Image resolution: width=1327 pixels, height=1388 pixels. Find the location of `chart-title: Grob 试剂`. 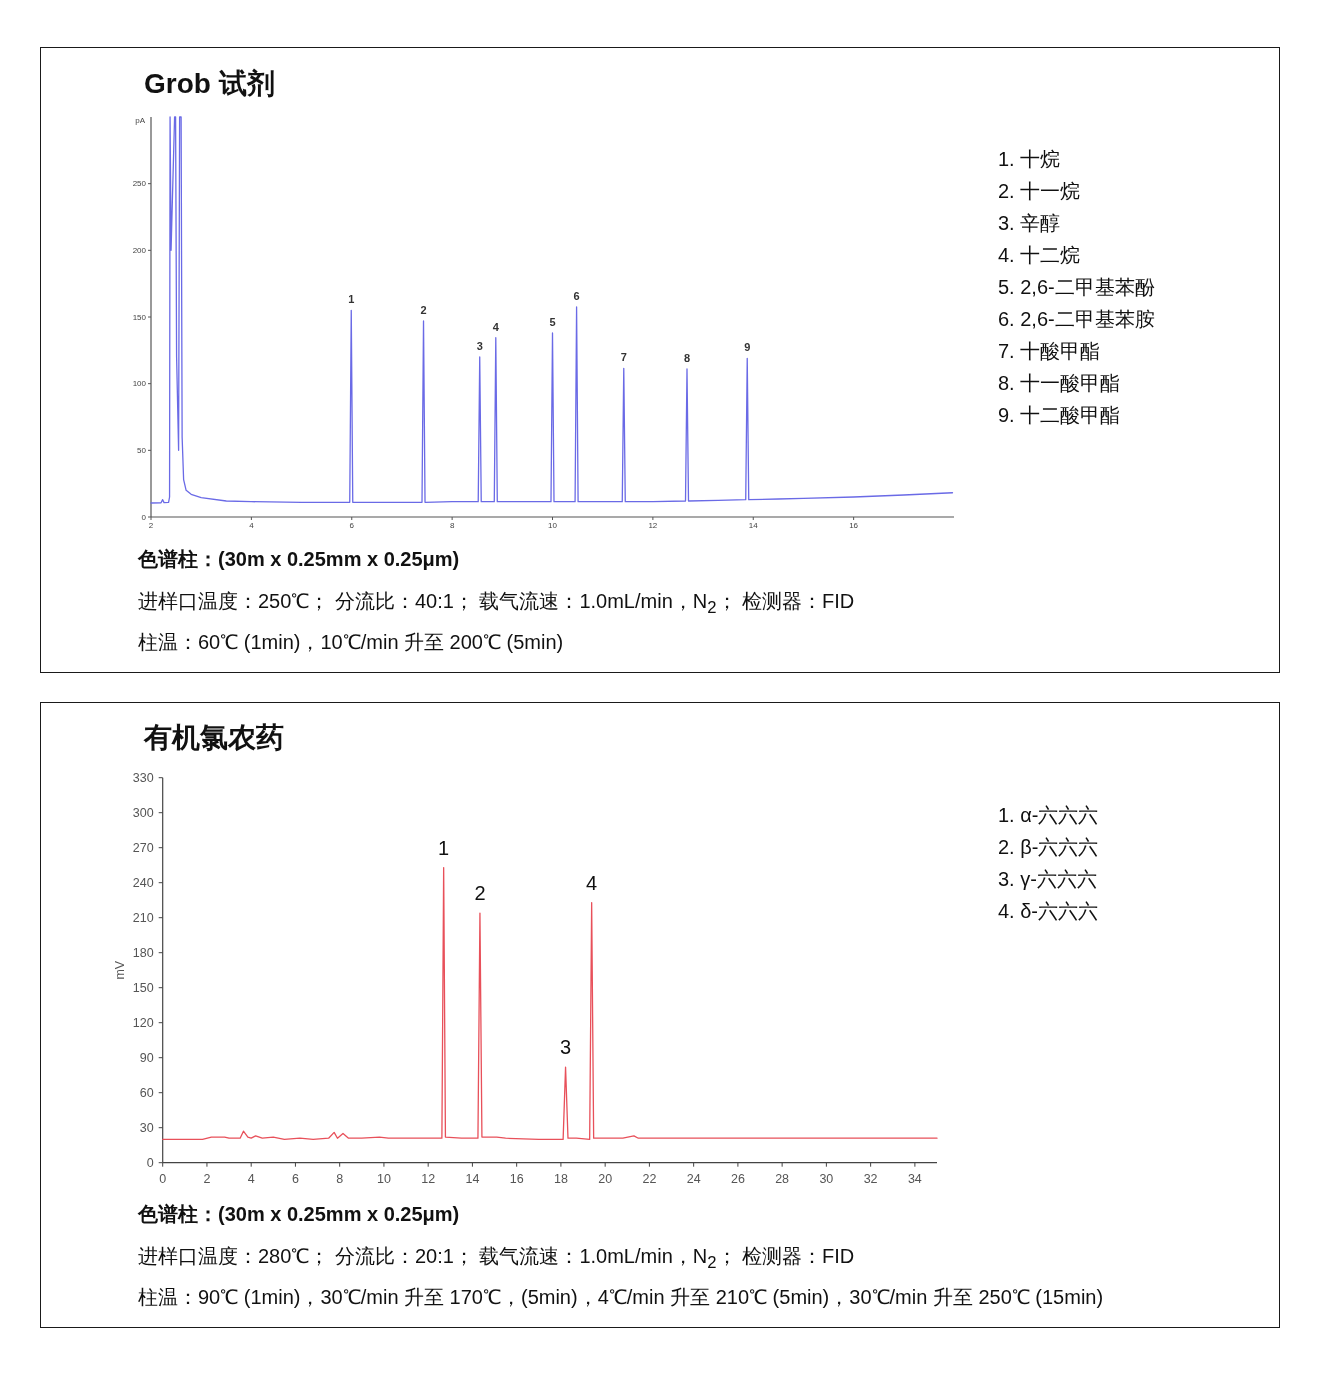

chart-title: Grob 试剂 is located at coordinates (209, 83).